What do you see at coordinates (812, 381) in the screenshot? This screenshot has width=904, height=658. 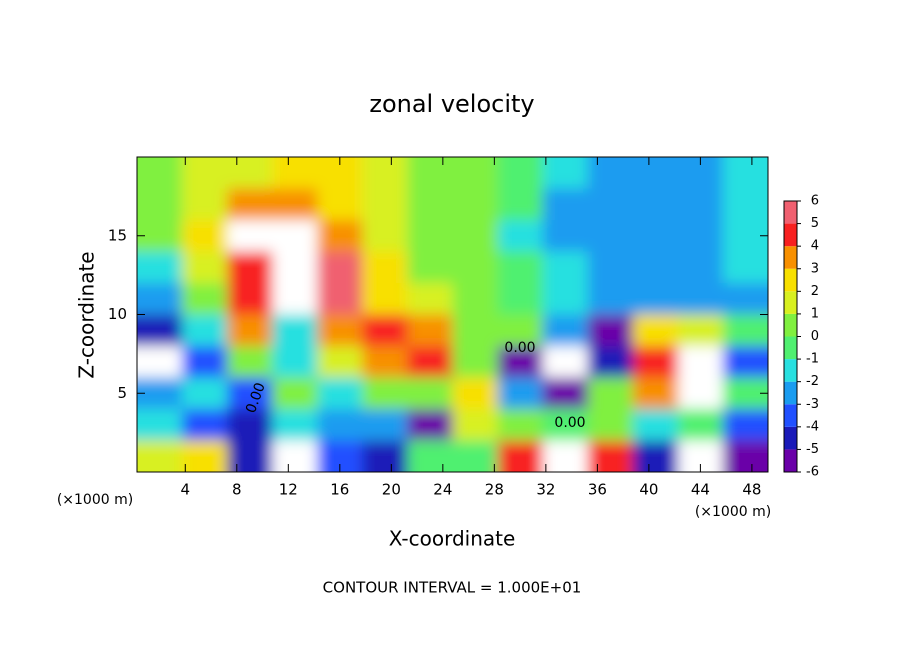 I see `colorbar-label: -2` at bounding box center [812, 381].